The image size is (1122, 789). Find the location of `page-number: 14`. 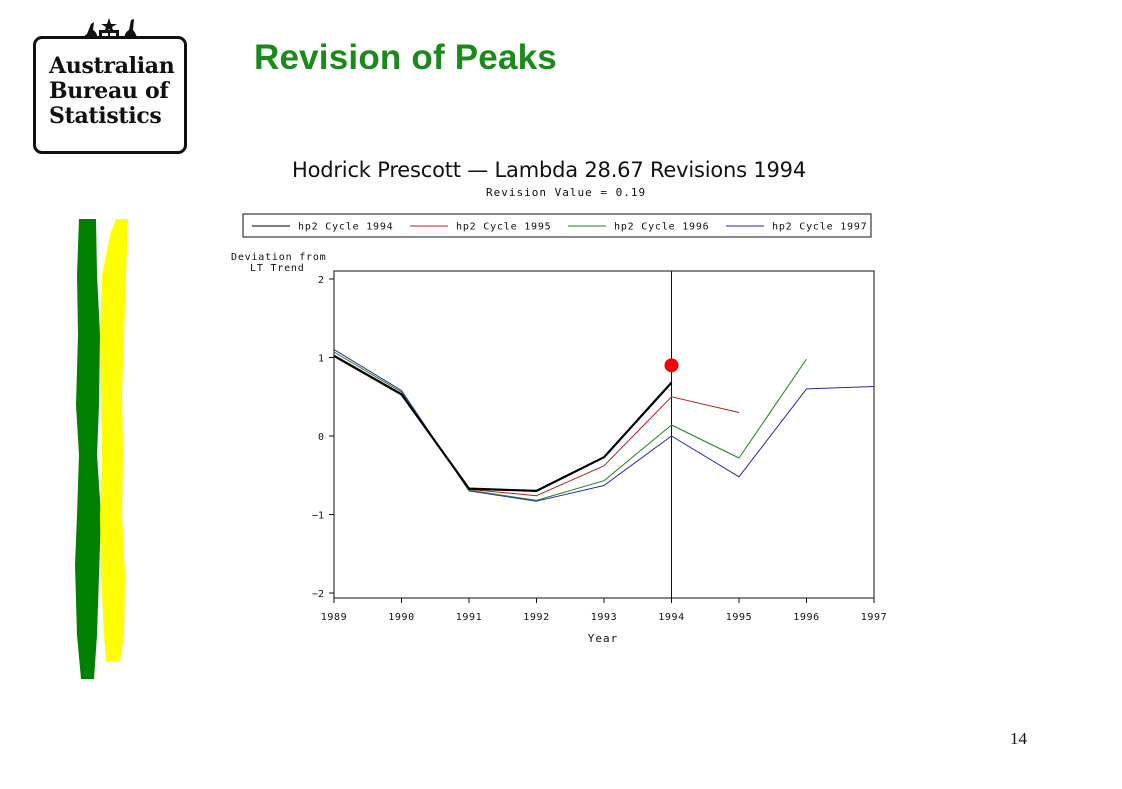

page-number: 14 is located at coordinates (1018, 738).